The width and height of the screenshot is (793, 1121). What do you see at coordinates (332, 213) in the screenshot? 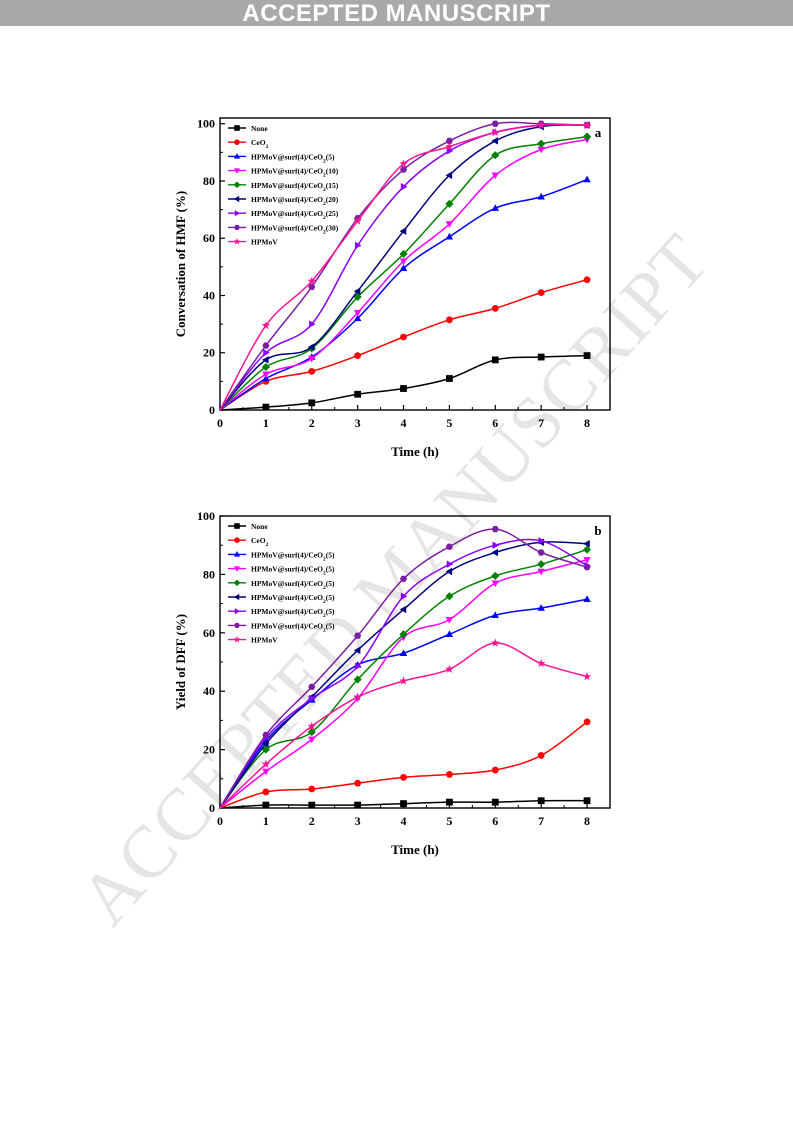
I see `legend-label-part: (25)` at bounding box center [332, 213].